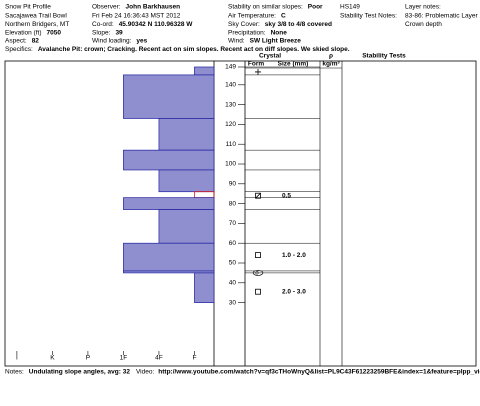 The width and height of the screenshot is (480, 406). Describe the element at coordinates (17, 358) in the screenshot. I see `x-tick-label: I` at that location.